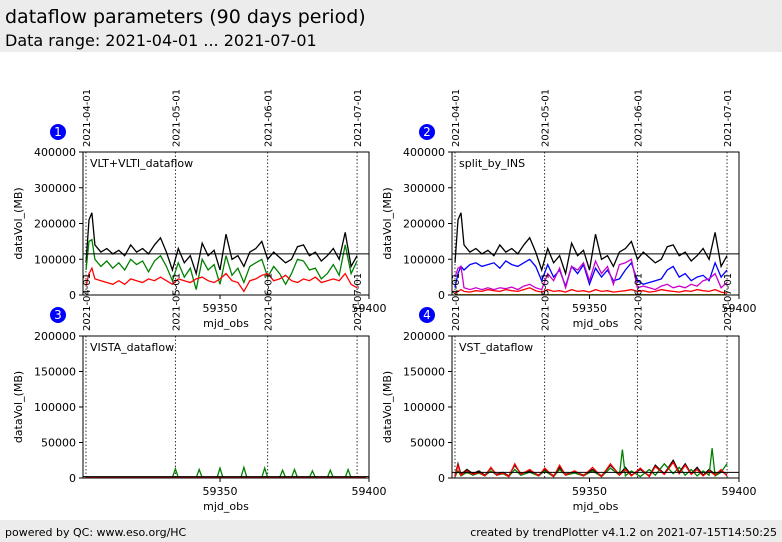  I want to click on panel-number-label: 4, so click(427, 315).